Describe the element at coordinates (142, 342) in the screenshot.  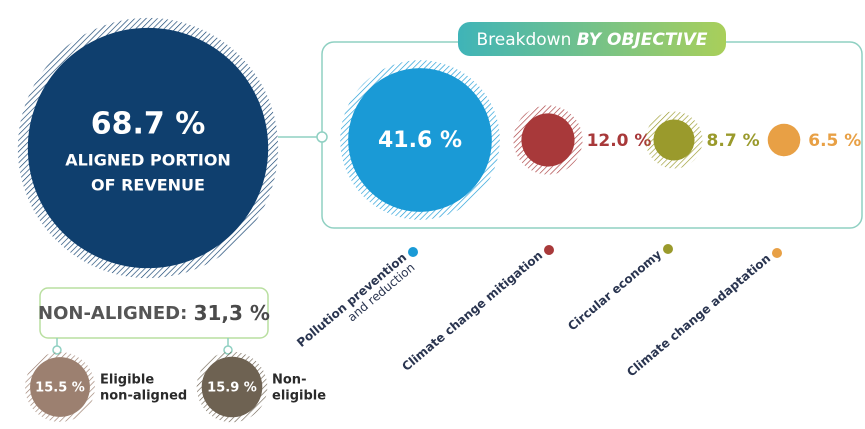
I see `connectors` at that location.